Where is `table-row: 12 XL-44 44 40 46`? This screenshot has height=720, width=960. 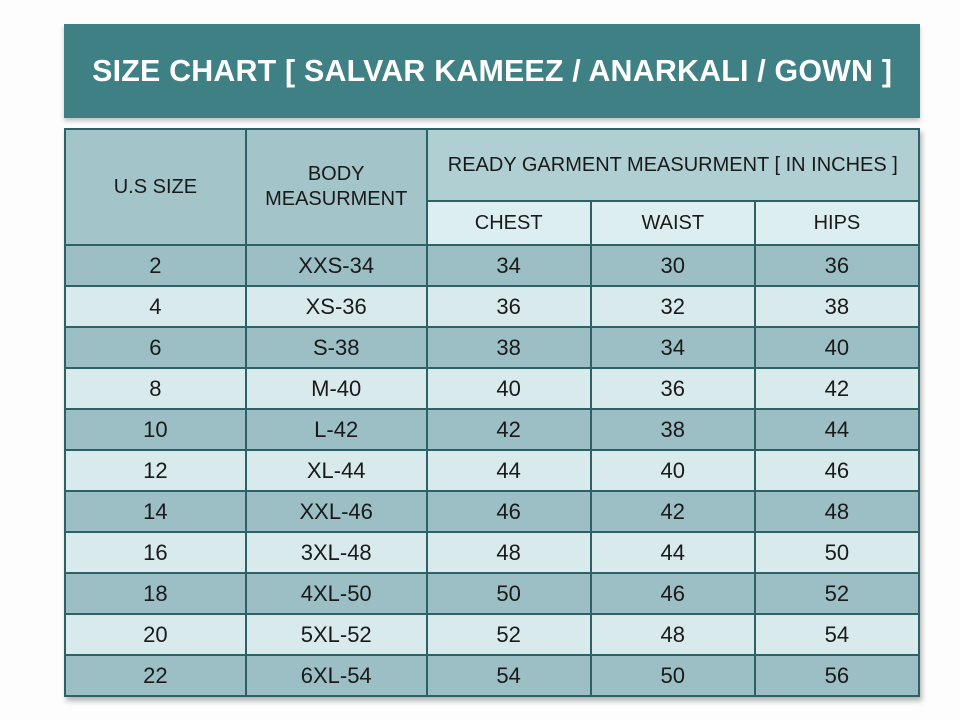
table-row: 12 XL-44 44 40 46 is located at coordinates (492, 470).